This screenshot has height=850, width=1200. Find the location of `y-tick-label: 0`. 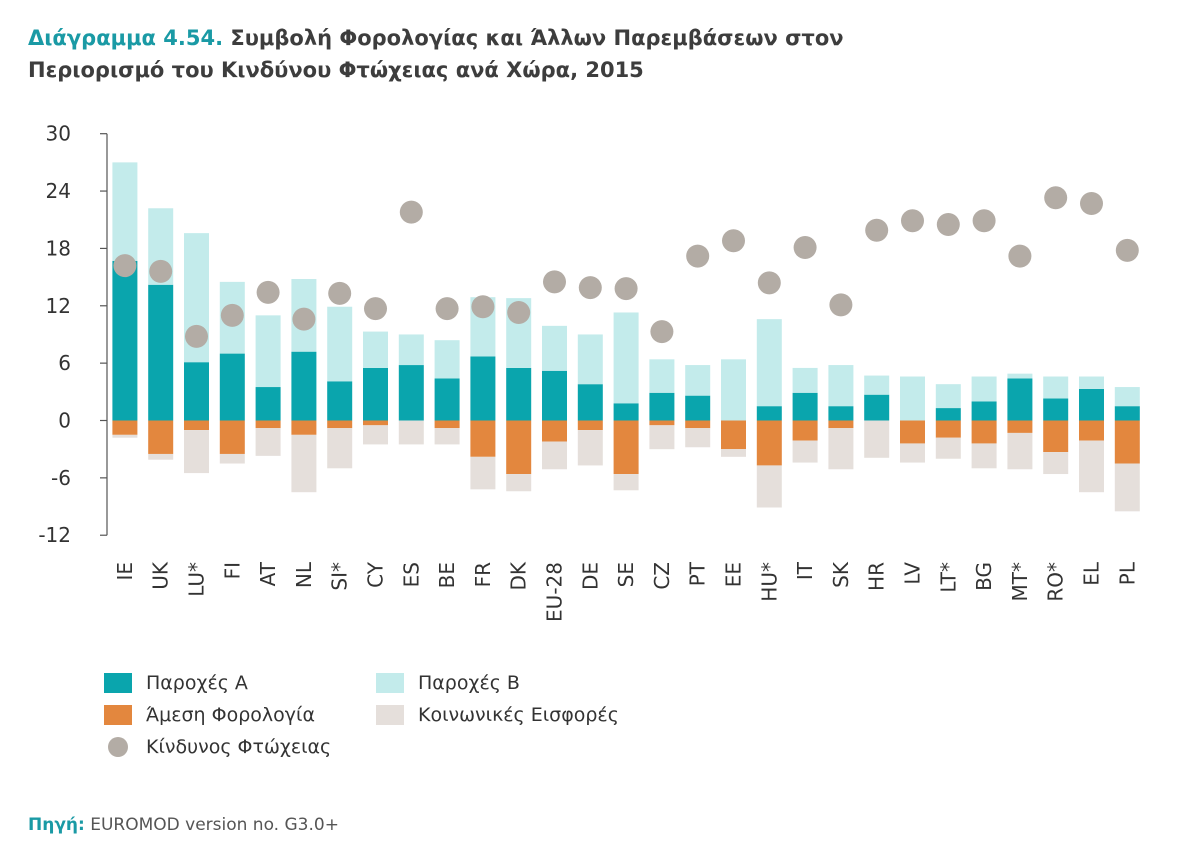

y-tick-label: 0 is located at coordinates (64, 421).